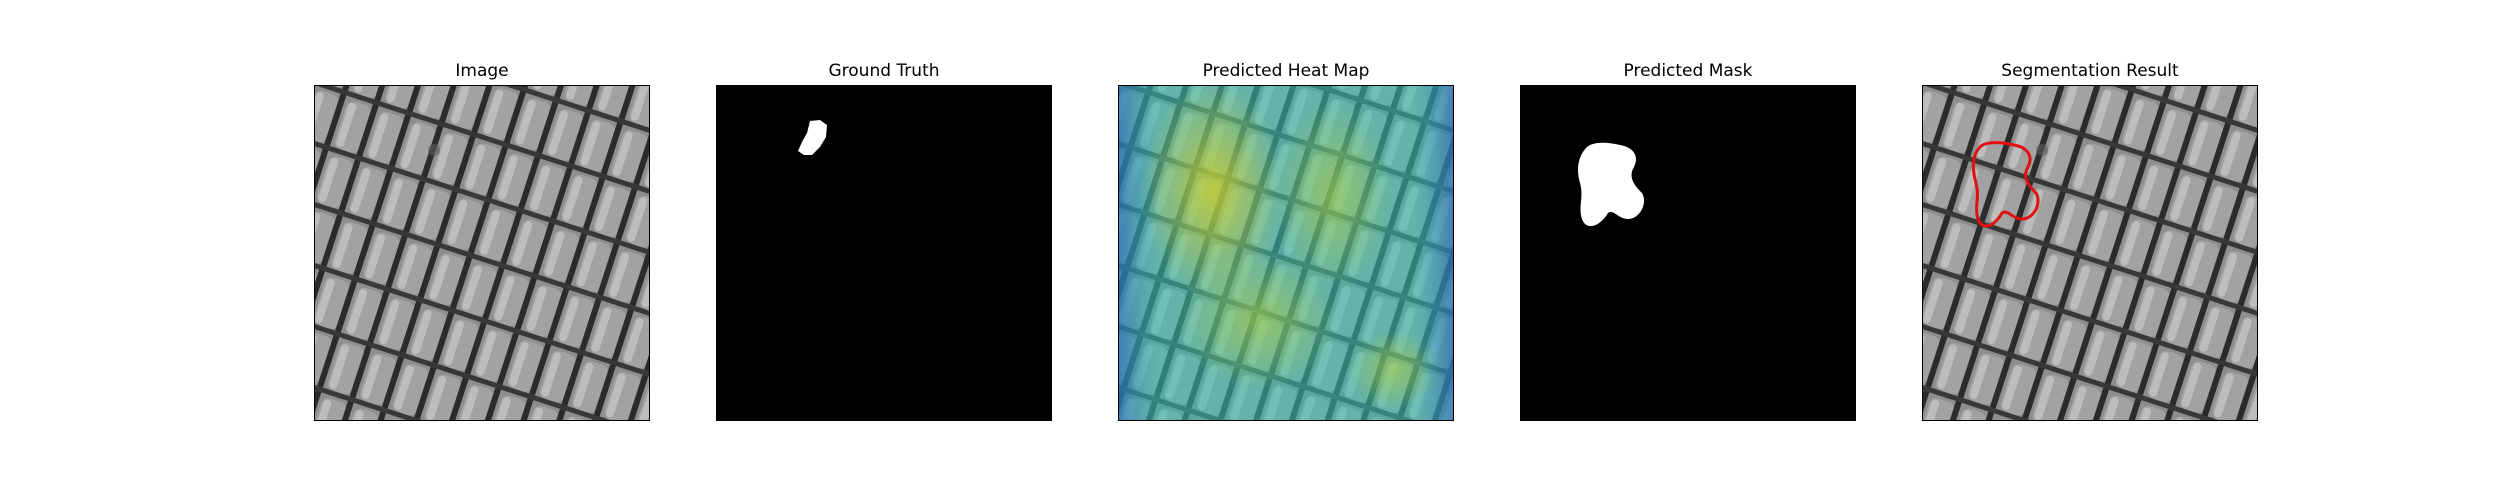  What do you see at coordinates (1688, 71) in the screenshot?
I see `panel-title-predicted-mask: Predicted Mask` at bounding box center [1688, 71].